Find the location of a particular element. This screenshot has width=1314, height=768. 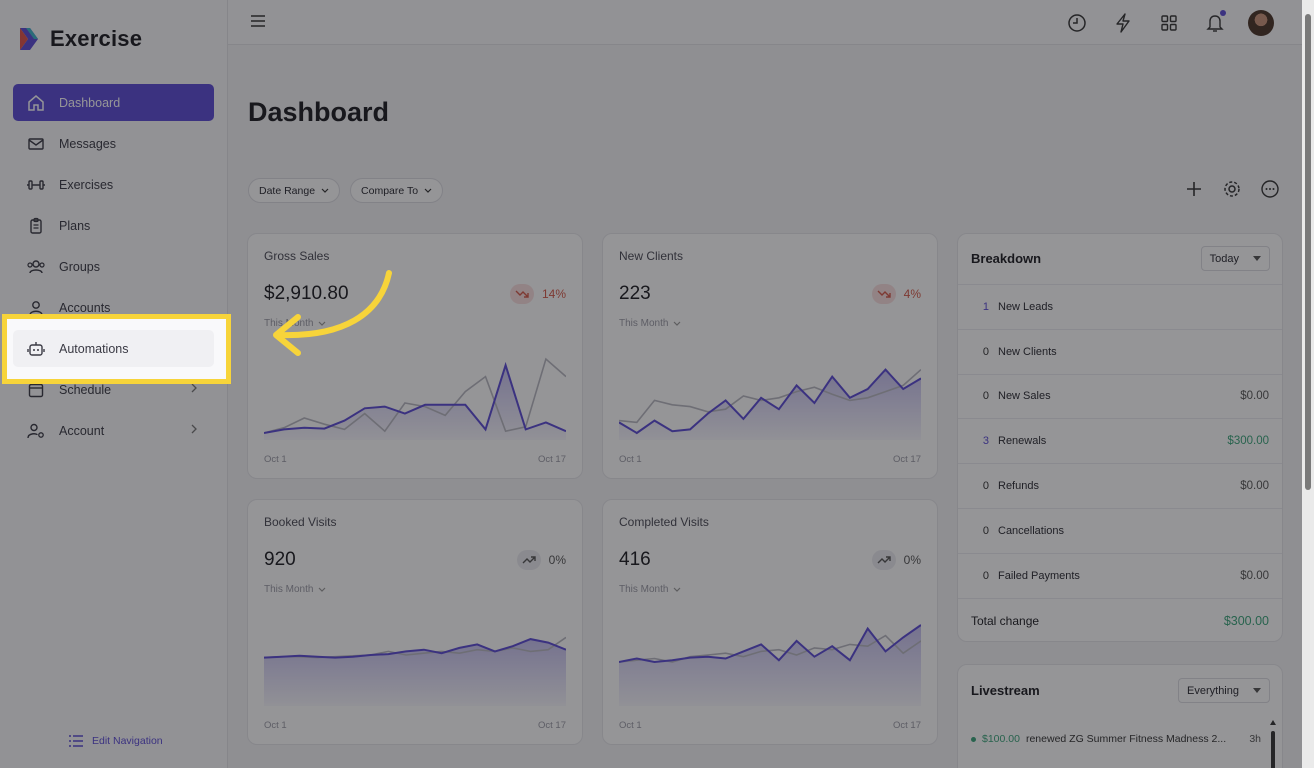

compare-to-label: Compare To is located at coordinates (390, 190).